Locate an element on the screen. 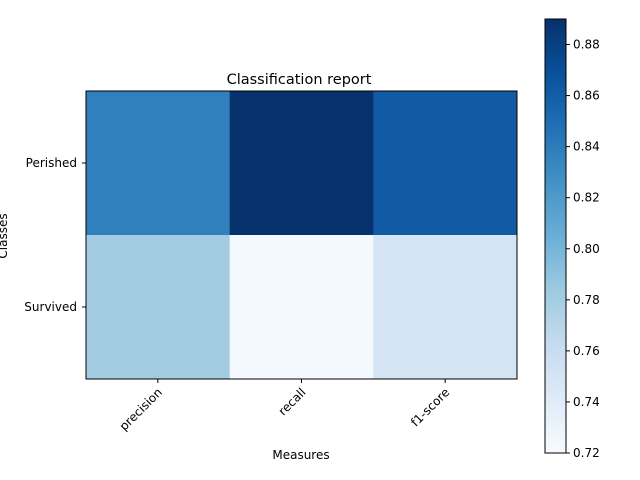 The width and height of the screenshot is (640, 480). colorbar-tick-label: 0.86 is located at coordinates (586, 96).